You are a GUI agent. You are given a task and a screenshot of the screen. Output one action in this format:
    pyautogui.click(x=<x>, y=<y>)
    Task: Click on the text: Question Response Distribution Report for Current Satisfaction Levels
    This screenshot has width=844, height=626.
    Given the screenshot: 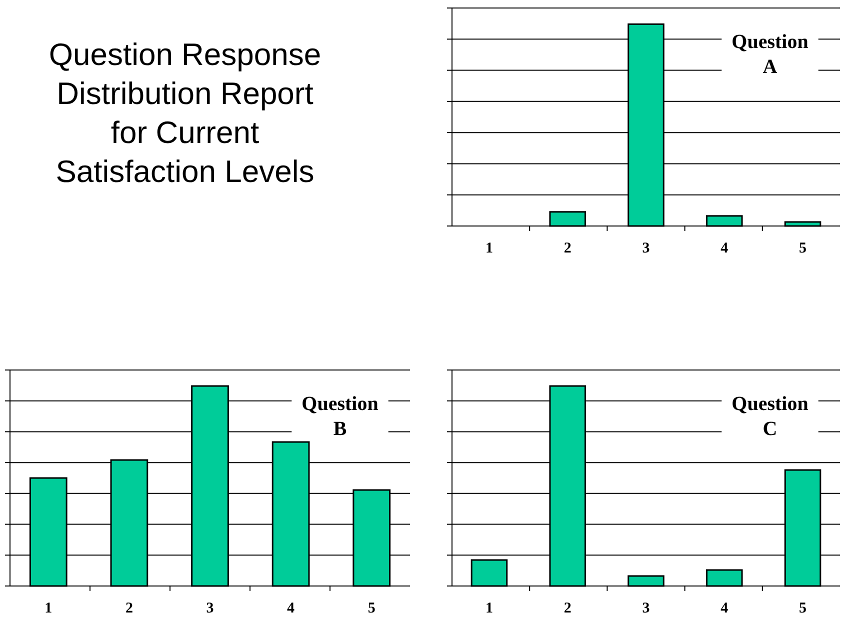 What is the action you would take?
    pyautogui.click(x=185, y=113)
    